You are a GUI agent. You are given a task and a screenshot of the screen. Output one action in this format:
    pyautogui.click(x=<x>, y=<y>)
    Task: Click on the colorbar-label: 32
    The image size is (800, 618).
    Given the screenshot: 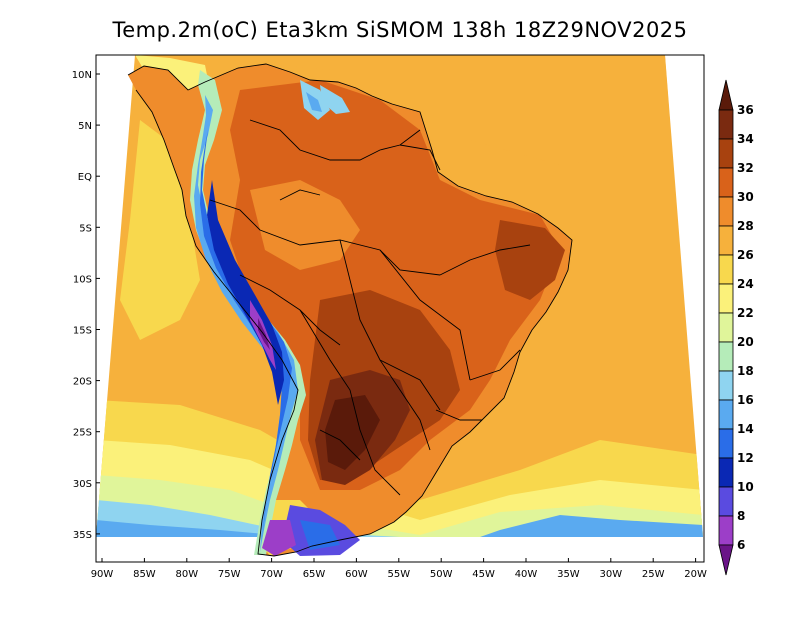 What is the action you would take?
    pyautogui.click(x=745, y=168)
    